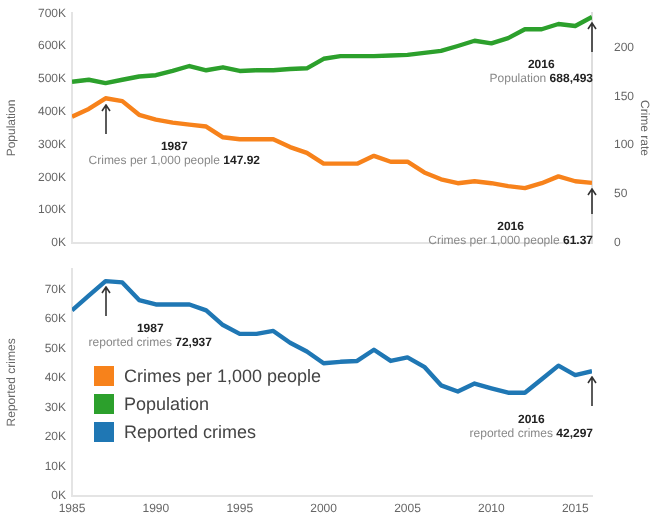  What do you see at coordinates (190, 432) in the screenshot?
I see `legend-label: Reported crimes` at bounding box center [190, 432].